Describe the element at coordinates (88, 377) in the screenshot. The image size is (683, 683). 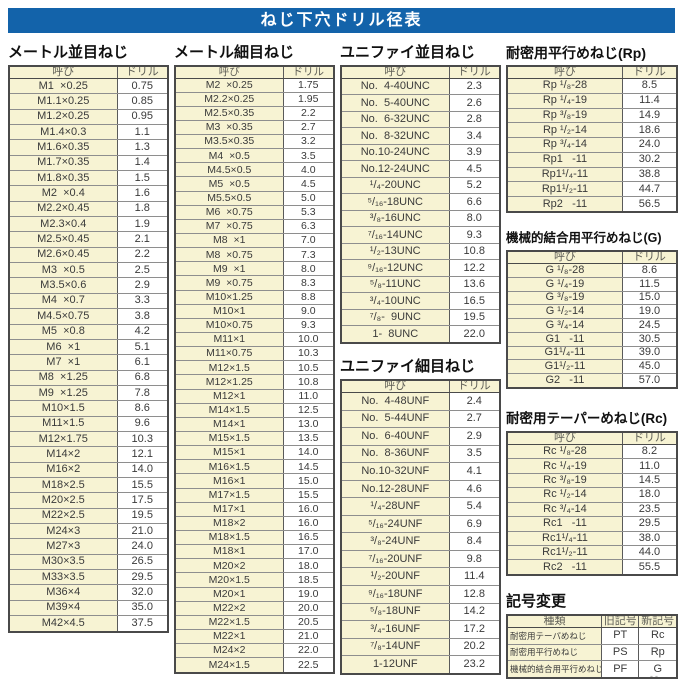
I see `table-row: M8 ×1.25 6.8` at that location.